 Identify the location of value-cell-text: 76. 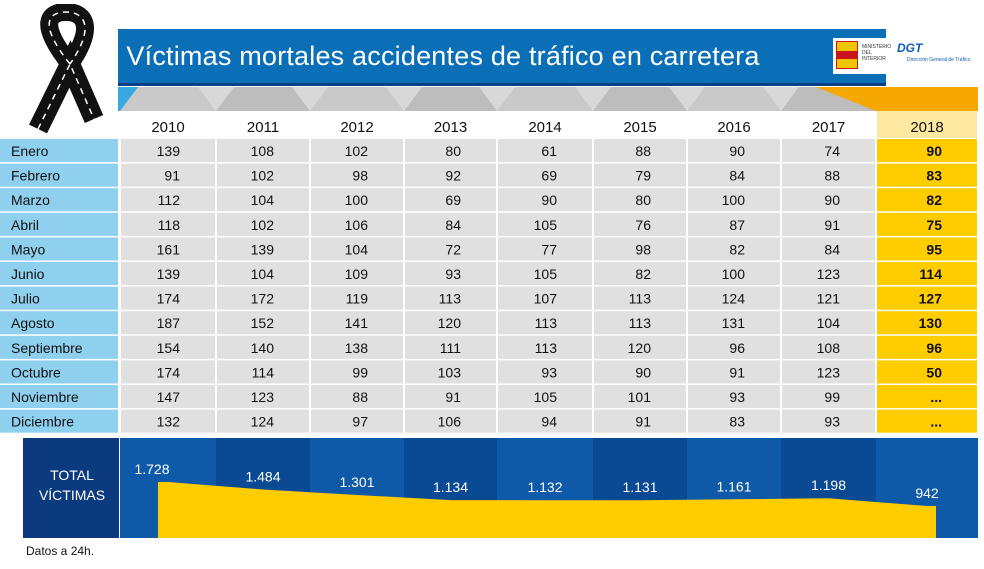
(643, 225).